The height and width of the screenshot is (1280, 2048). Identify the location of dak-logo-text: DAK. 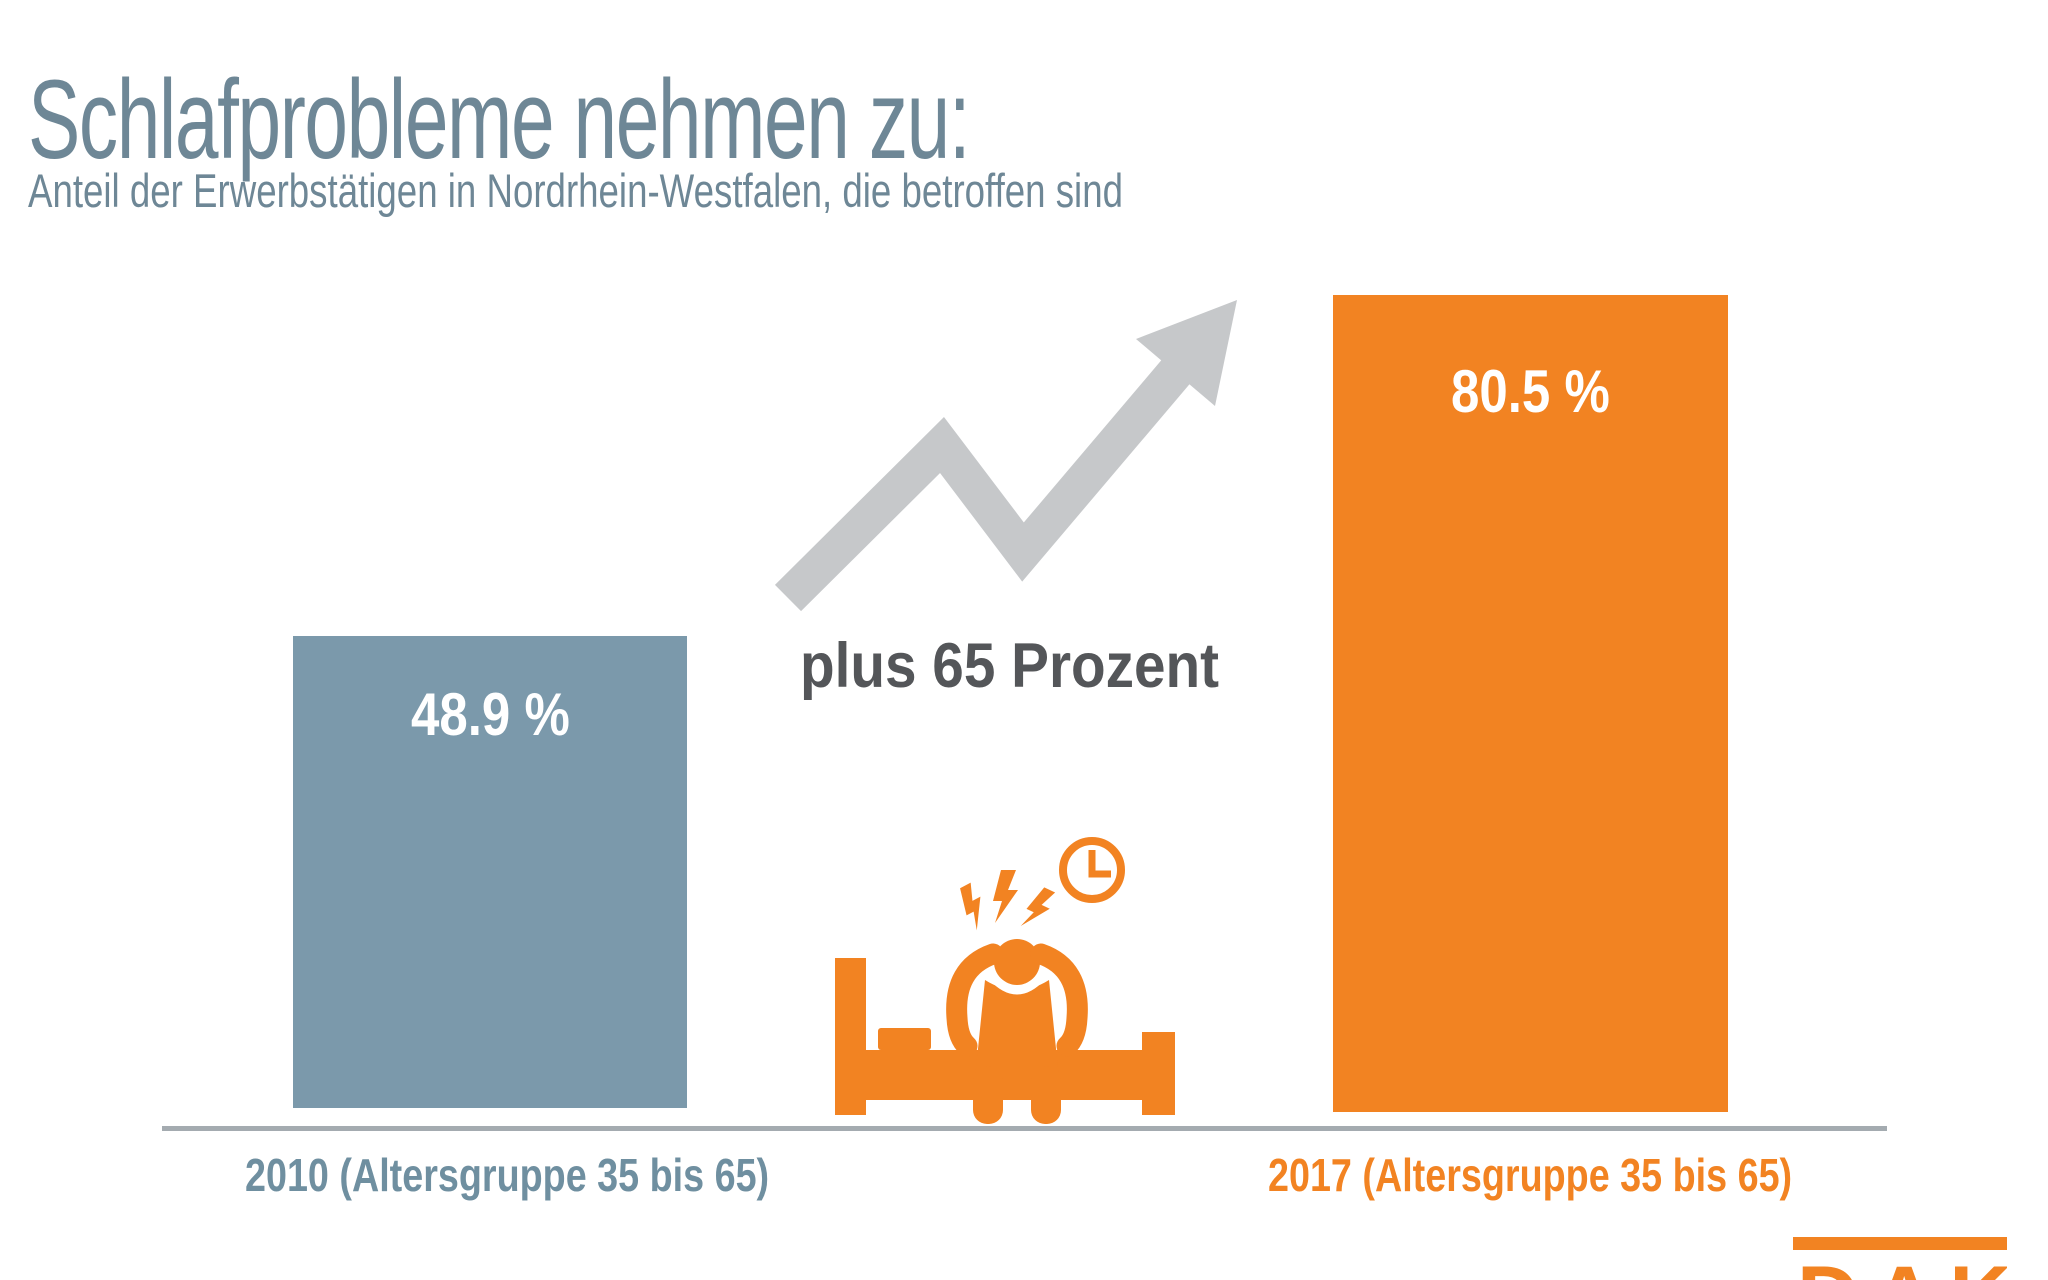
(1900, 1267).